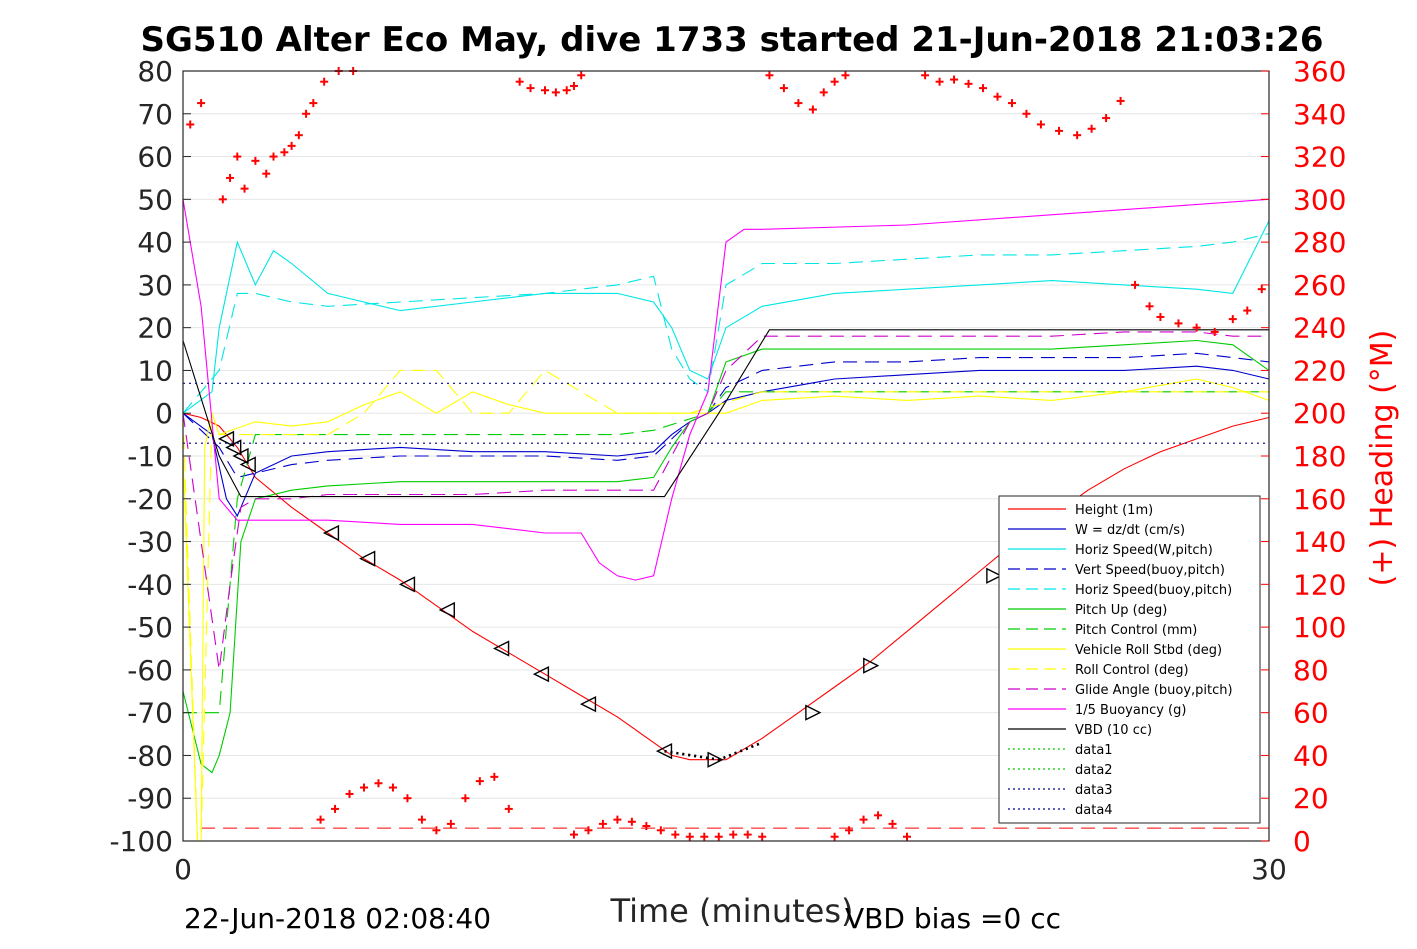  I want to click on y-right-tick-label: 200, so click(1319, 413).